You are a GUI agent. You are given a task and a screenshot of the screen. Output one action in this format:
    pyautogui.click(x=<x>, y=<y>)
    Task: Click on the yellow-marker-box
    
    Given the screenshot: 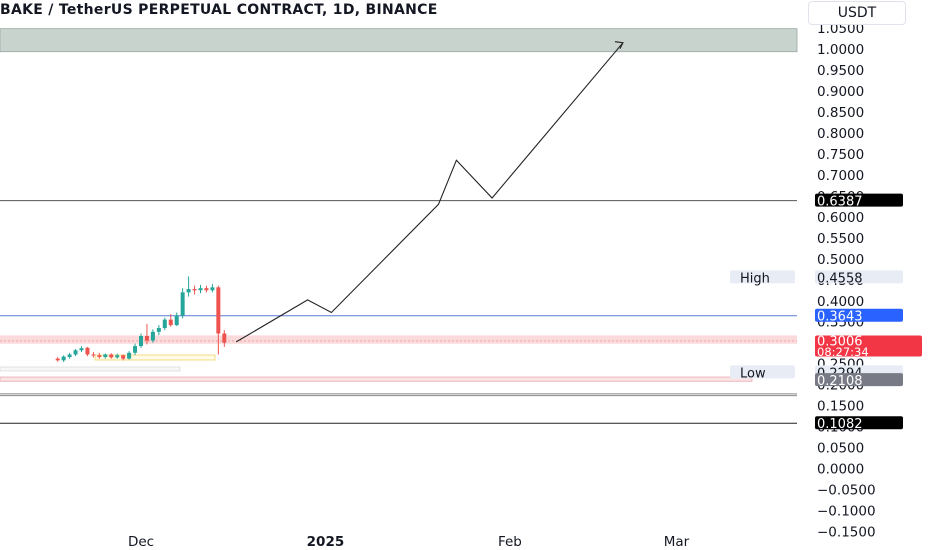 What is the action you would take?
    pyautogui.click(x=155, y=357)
    